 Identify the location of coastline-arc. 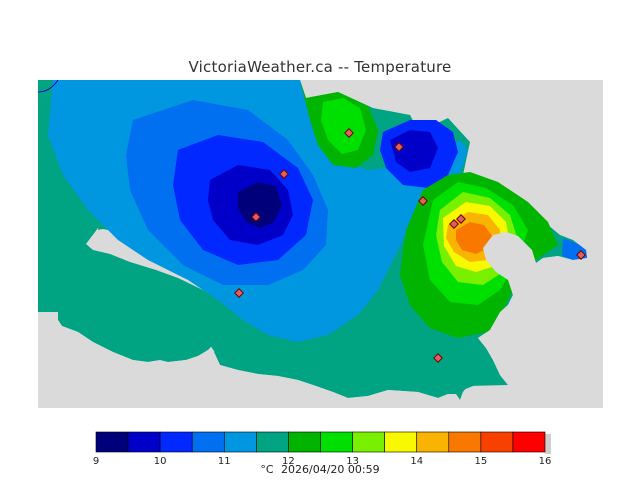
(48, 86).